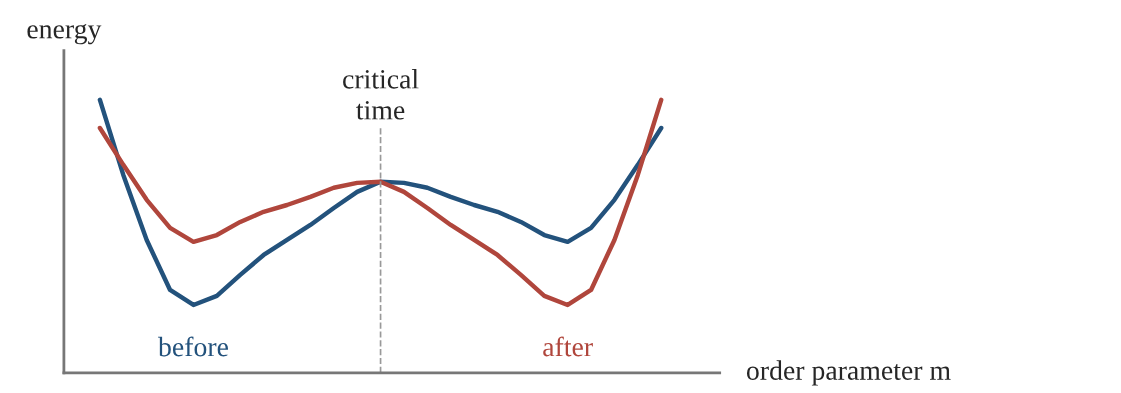 Image resolution: width=1121 pixels, height=393 pixels. I want to click on series-label: after, so click(568, 346).